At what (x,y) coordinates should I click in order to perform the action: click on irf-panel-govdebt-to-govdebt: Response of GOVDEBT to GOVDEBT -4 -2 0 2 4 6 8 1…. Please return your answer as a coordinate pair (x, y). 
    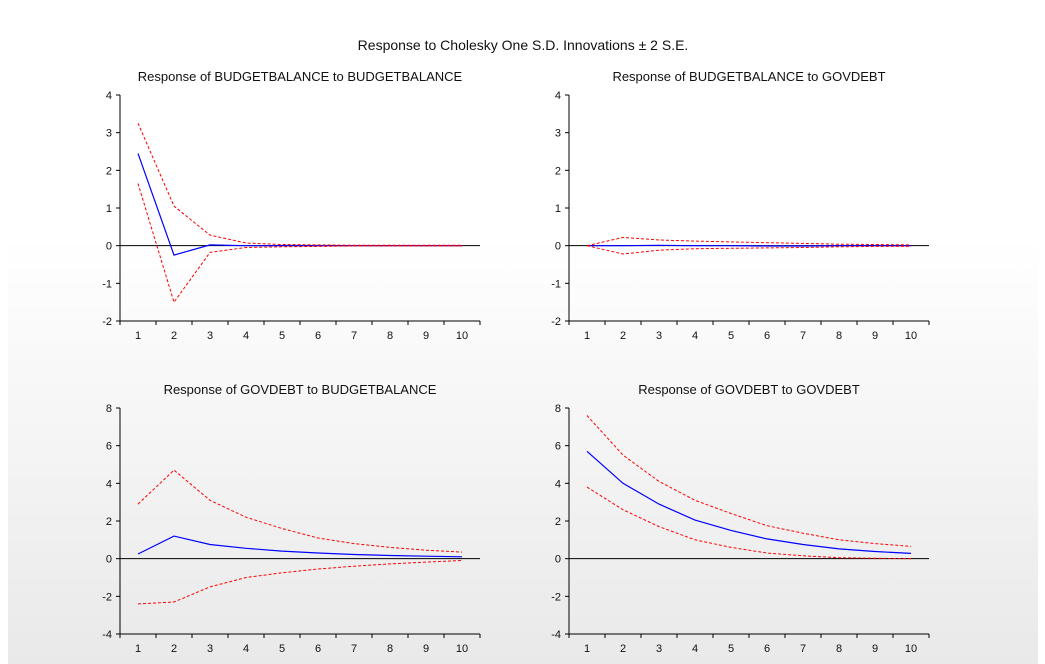
    Looking at the image, I should click on (740, 518).